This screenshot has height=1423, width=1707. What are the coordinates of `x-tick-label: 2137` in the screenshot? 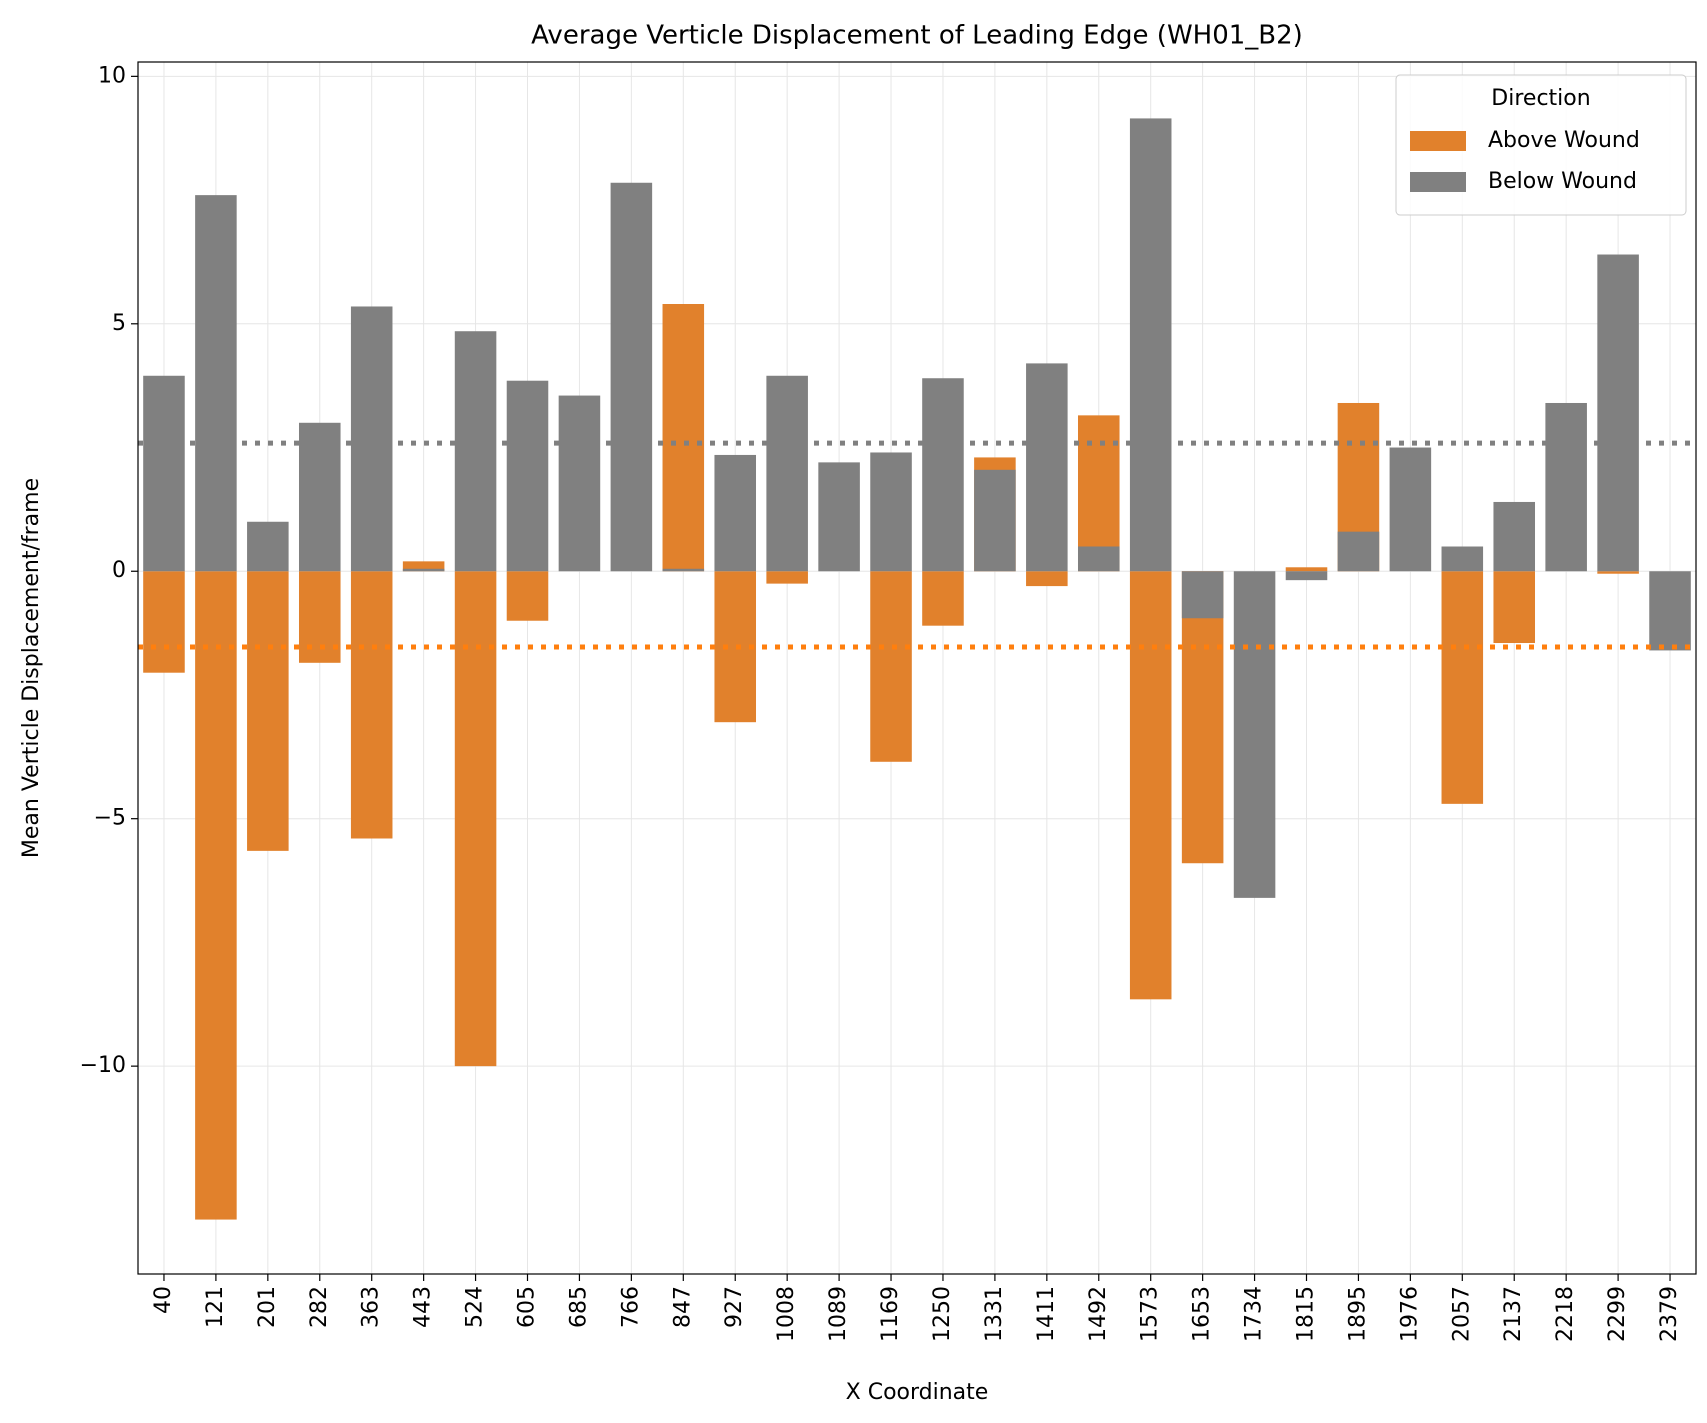 It's located at (1513, 1314).